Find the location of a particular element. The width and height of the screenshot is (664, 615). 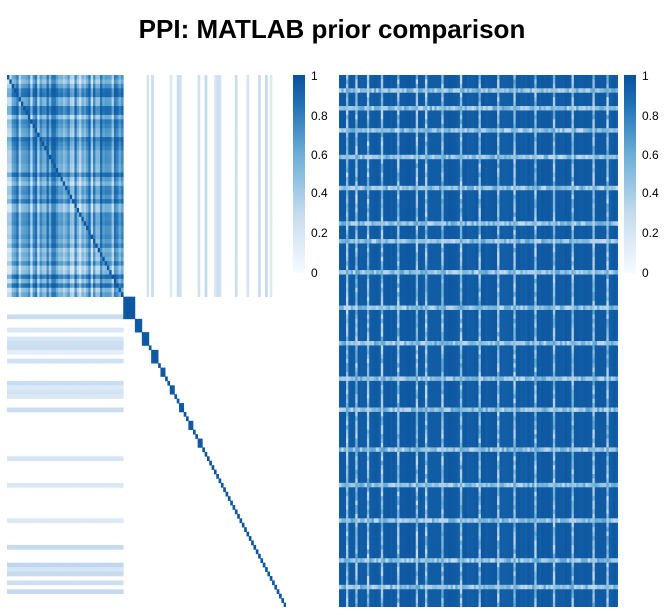

colorbar-left-tick-5: 1 is located at coordinates (314, 76).